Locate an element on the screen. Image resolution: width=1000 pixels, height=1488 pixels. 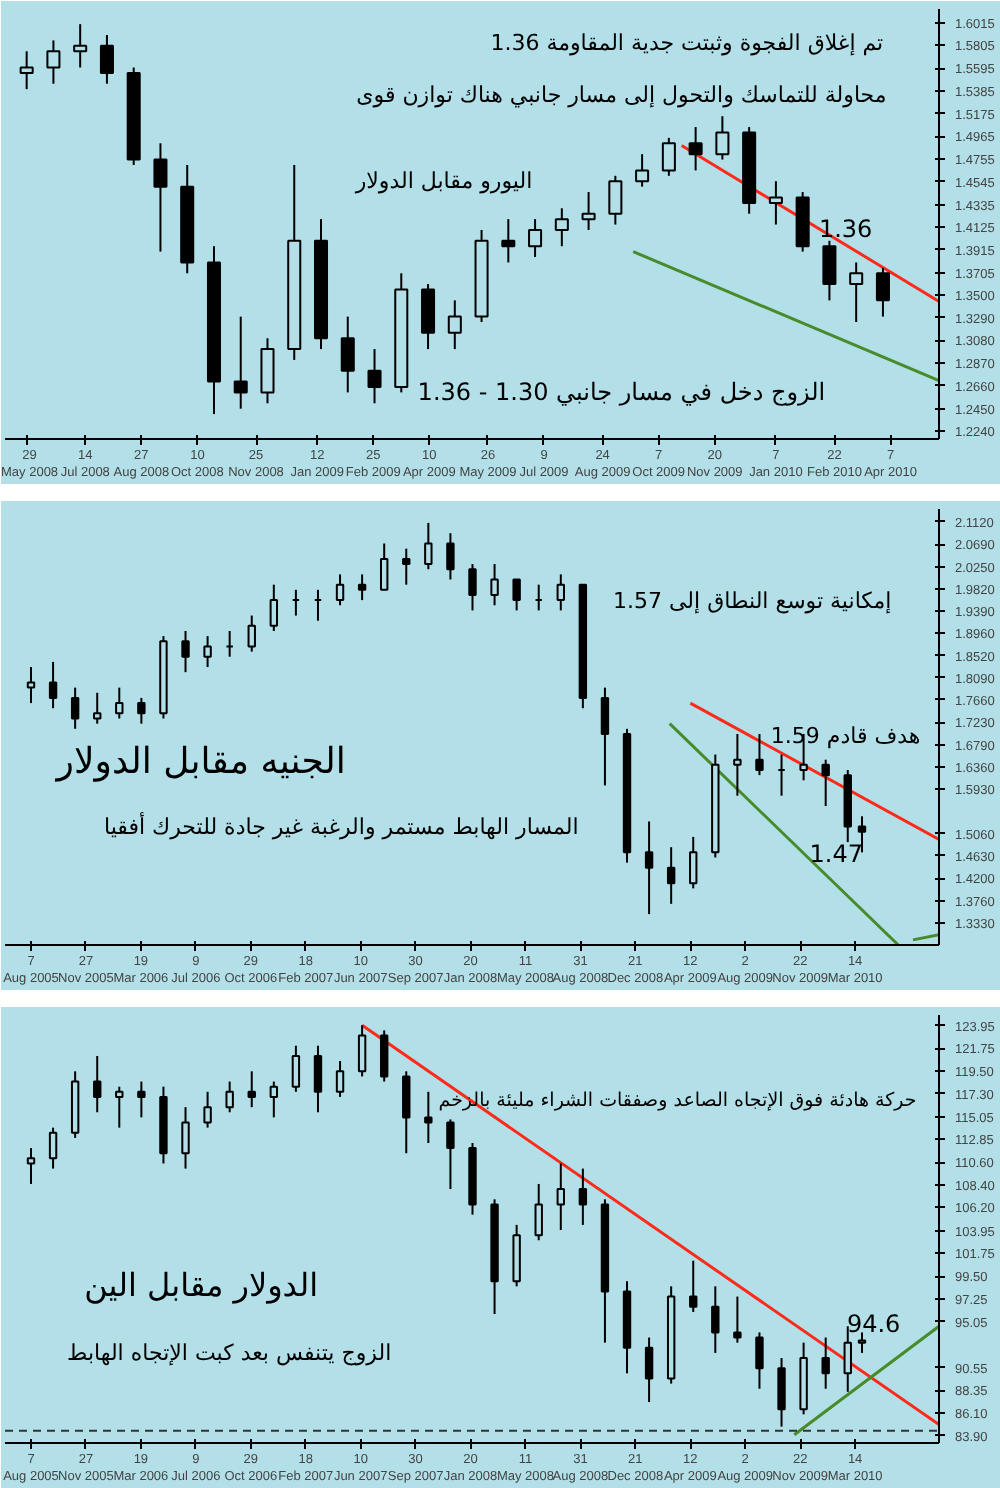
annotation: الزوج دخل في مسار جانبي 1.30 - 1.36 is located at coordinates (621, 391).